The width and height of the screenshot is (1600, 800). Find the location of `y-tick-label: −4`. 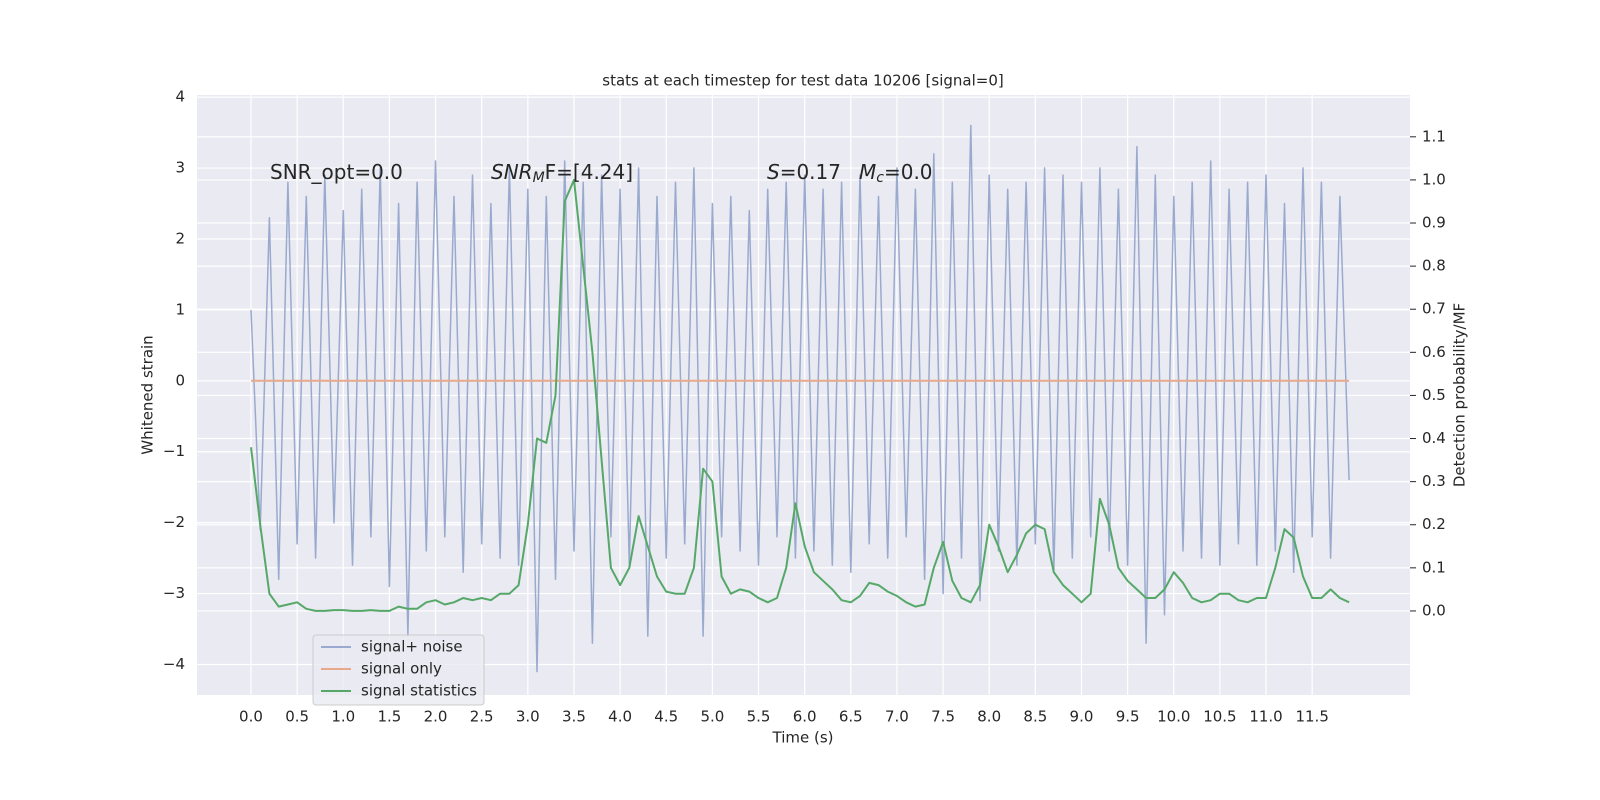

y-tick-label: −4 is located at coordinates (174, 664).